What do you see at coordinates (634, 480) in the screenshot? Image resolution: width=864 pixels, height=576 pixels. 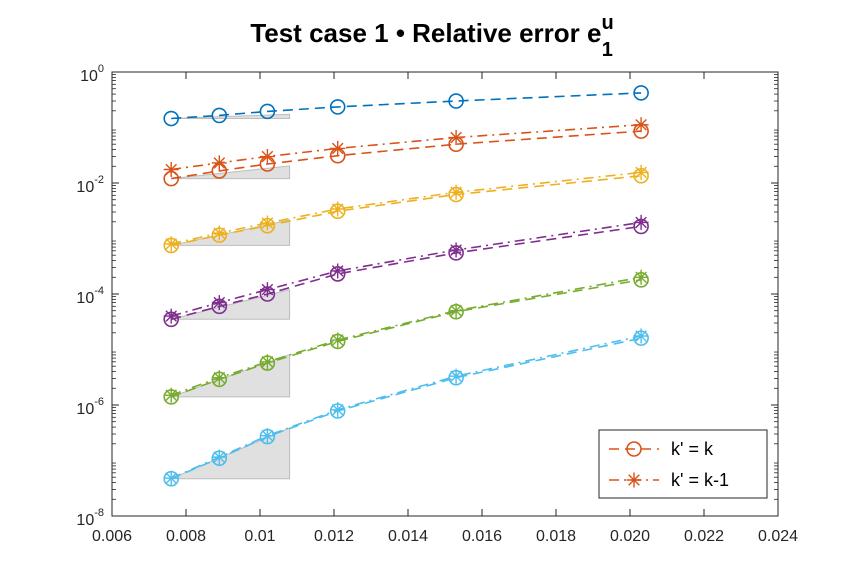 I see `legend-marker-asterisk` at bounding box center [634, 480].